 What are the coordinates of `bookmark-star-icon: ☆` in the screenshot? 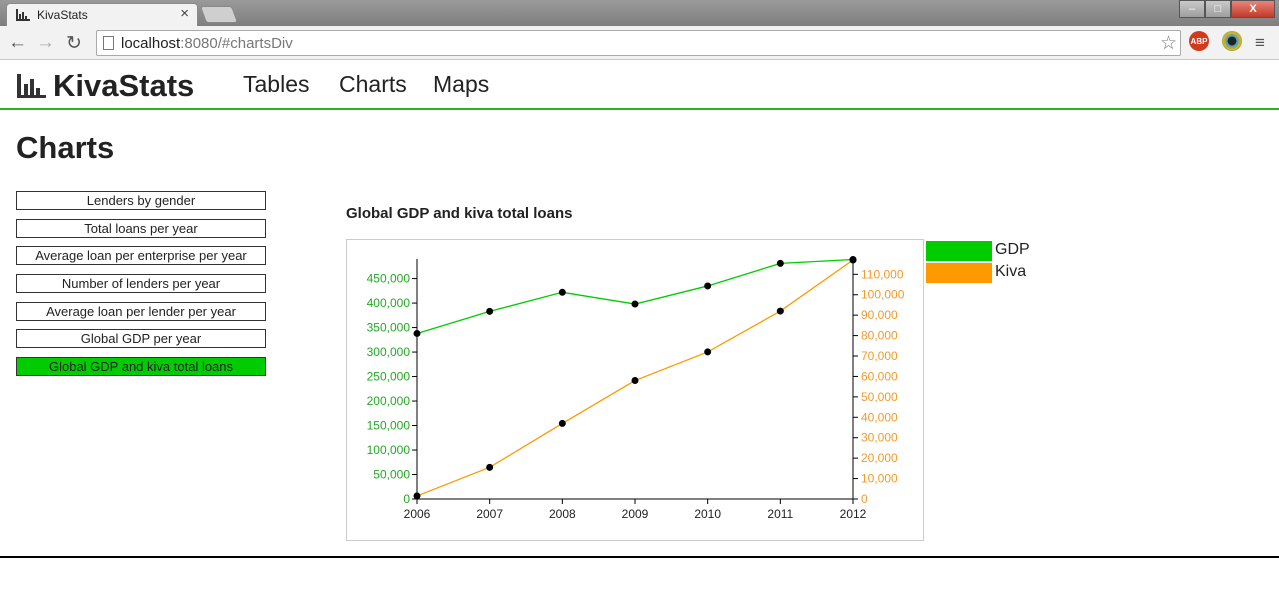 It's located at (1168, 43).